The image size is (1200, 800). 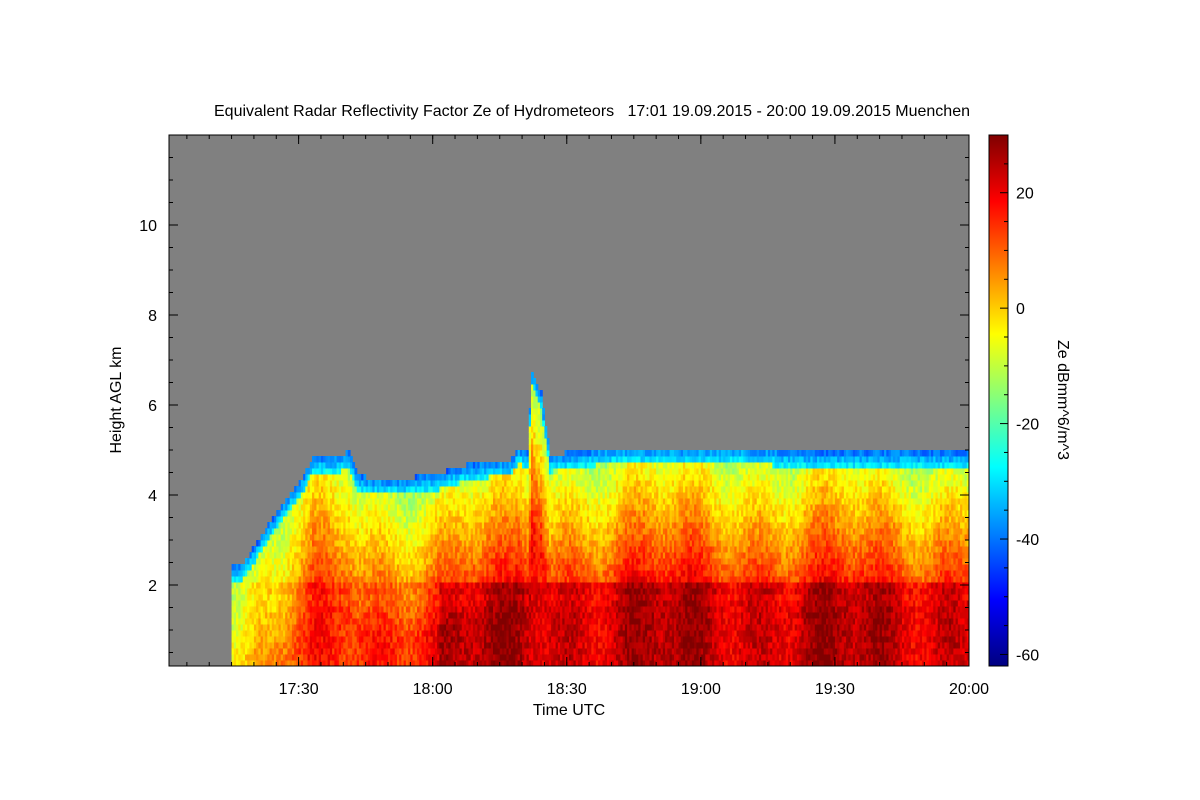 What do you see at coordinates (569, 710) in the screenshot?
I see `x-axis-label: Time UTC` at bounding box center [569, 710].